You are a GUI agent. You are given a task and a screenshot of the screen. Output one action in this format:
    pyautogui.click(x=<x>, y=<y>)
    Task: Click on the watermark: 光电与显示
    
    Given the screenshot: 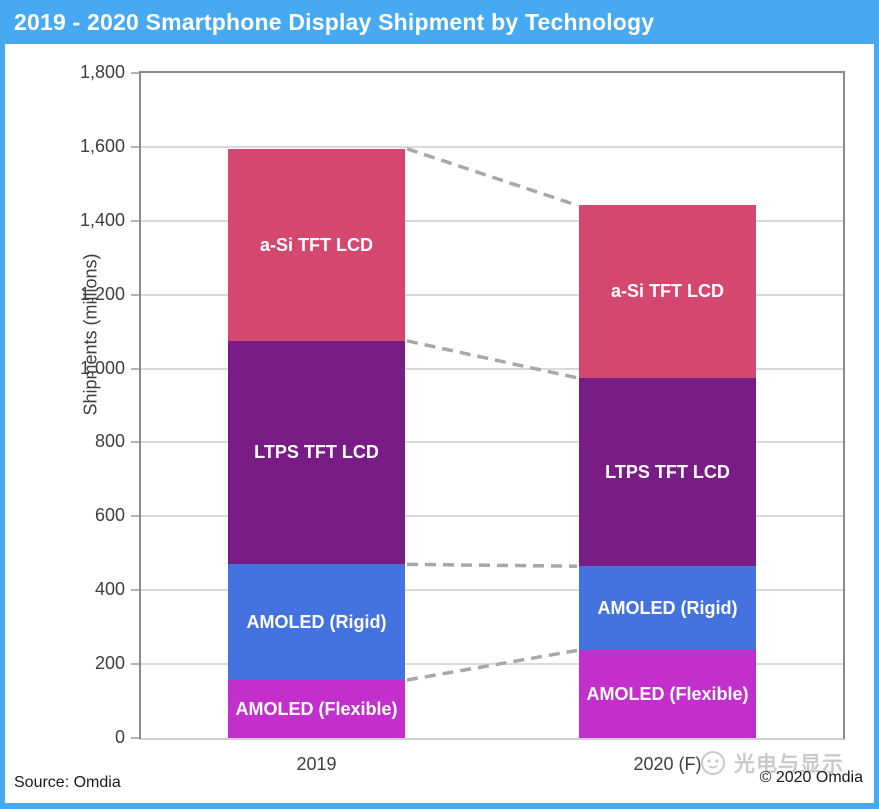 What is the action you would take?
    pyautogui.click(x=772, y=763)
    